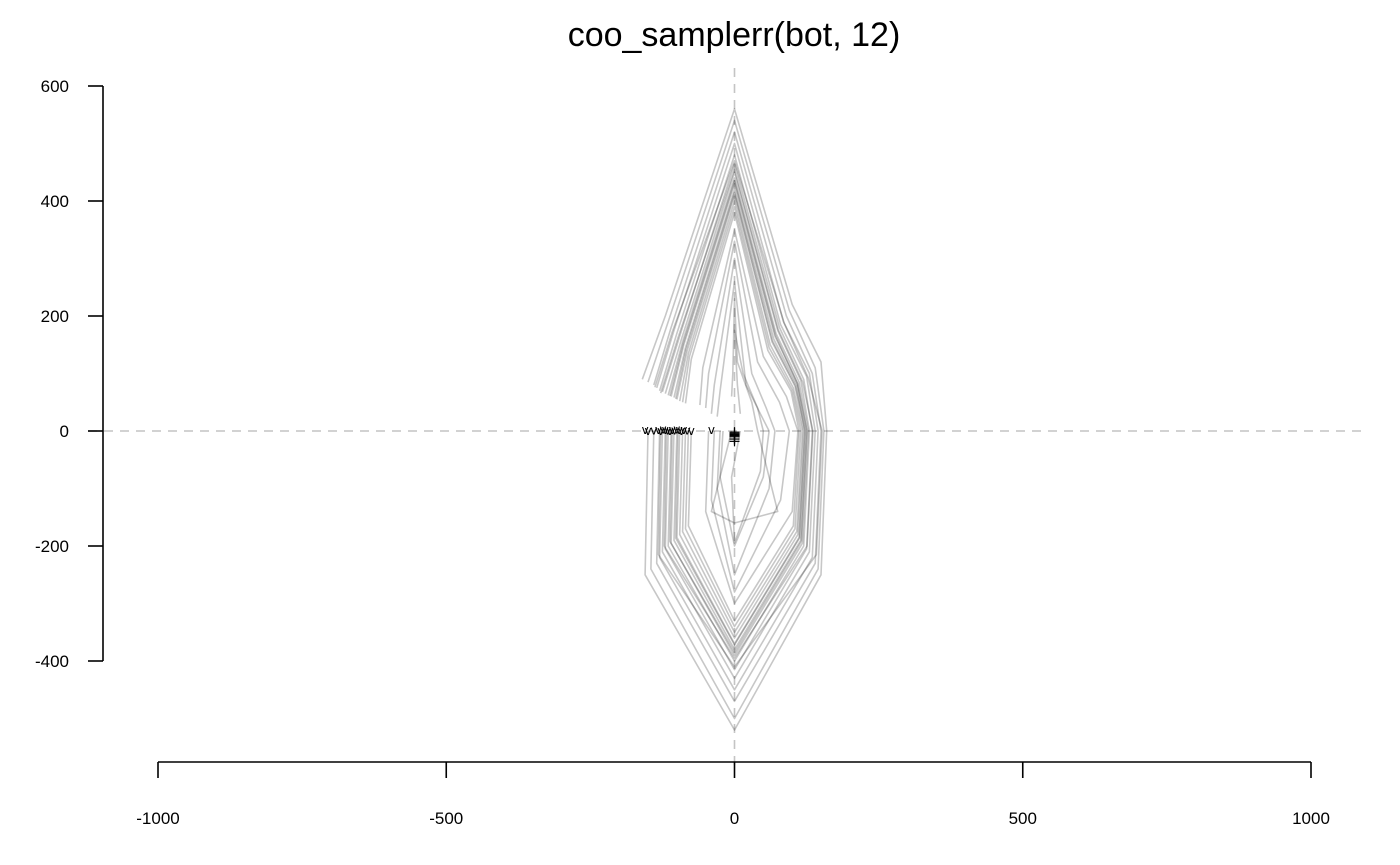 The height and width of the screenshot is (865, 1400). I want to click on x-tick-label: 1000, so click(1311, 818).